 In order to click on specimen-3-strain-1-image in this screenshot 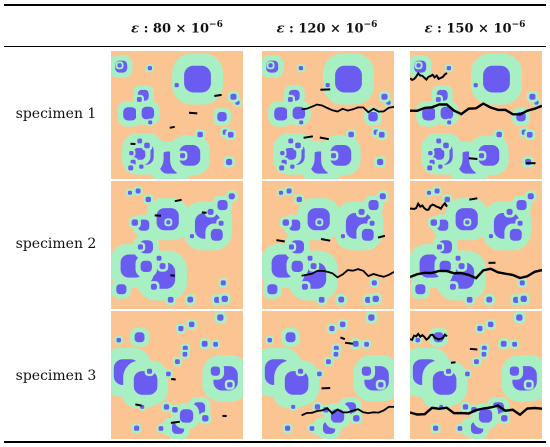, I will do `click(177, 375)`.